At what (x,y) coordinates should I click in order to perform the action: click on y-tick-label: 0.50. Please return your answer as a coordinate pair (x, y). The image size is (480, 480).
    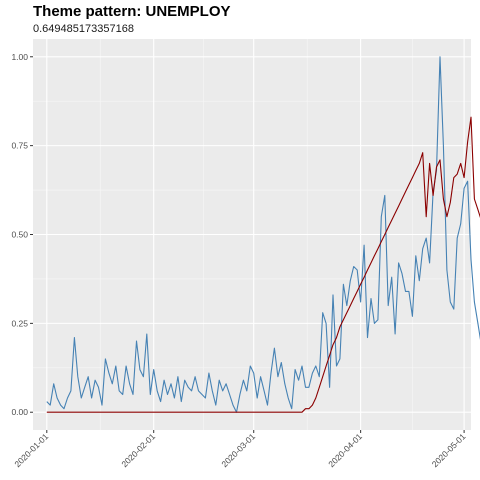
    Looking at the image, I should click on (19, 235).